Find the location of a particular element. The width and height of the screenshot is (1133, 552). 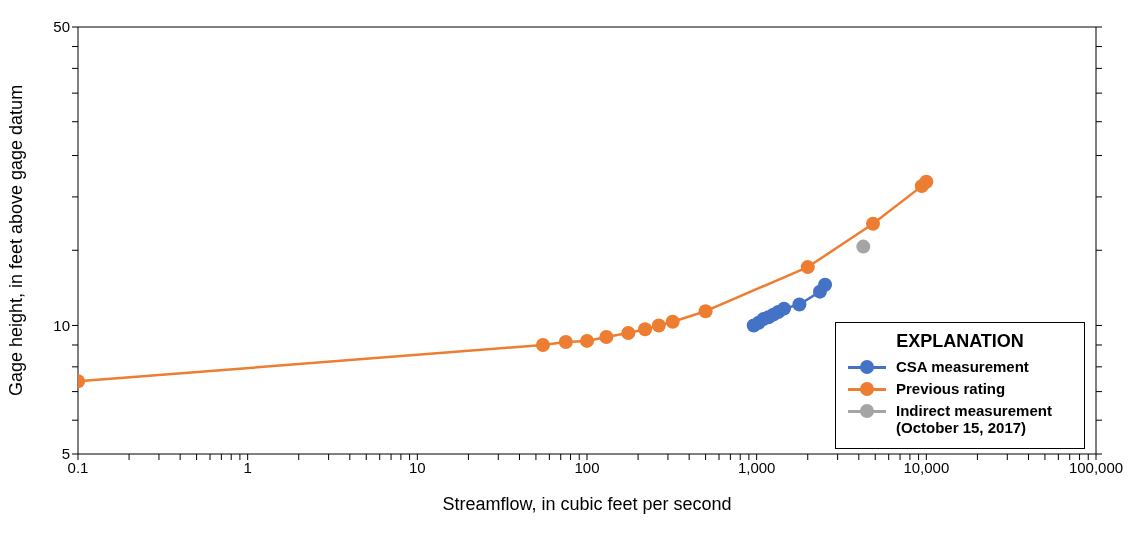

y-tick-label: 5 is located at coordinates (65, 454).